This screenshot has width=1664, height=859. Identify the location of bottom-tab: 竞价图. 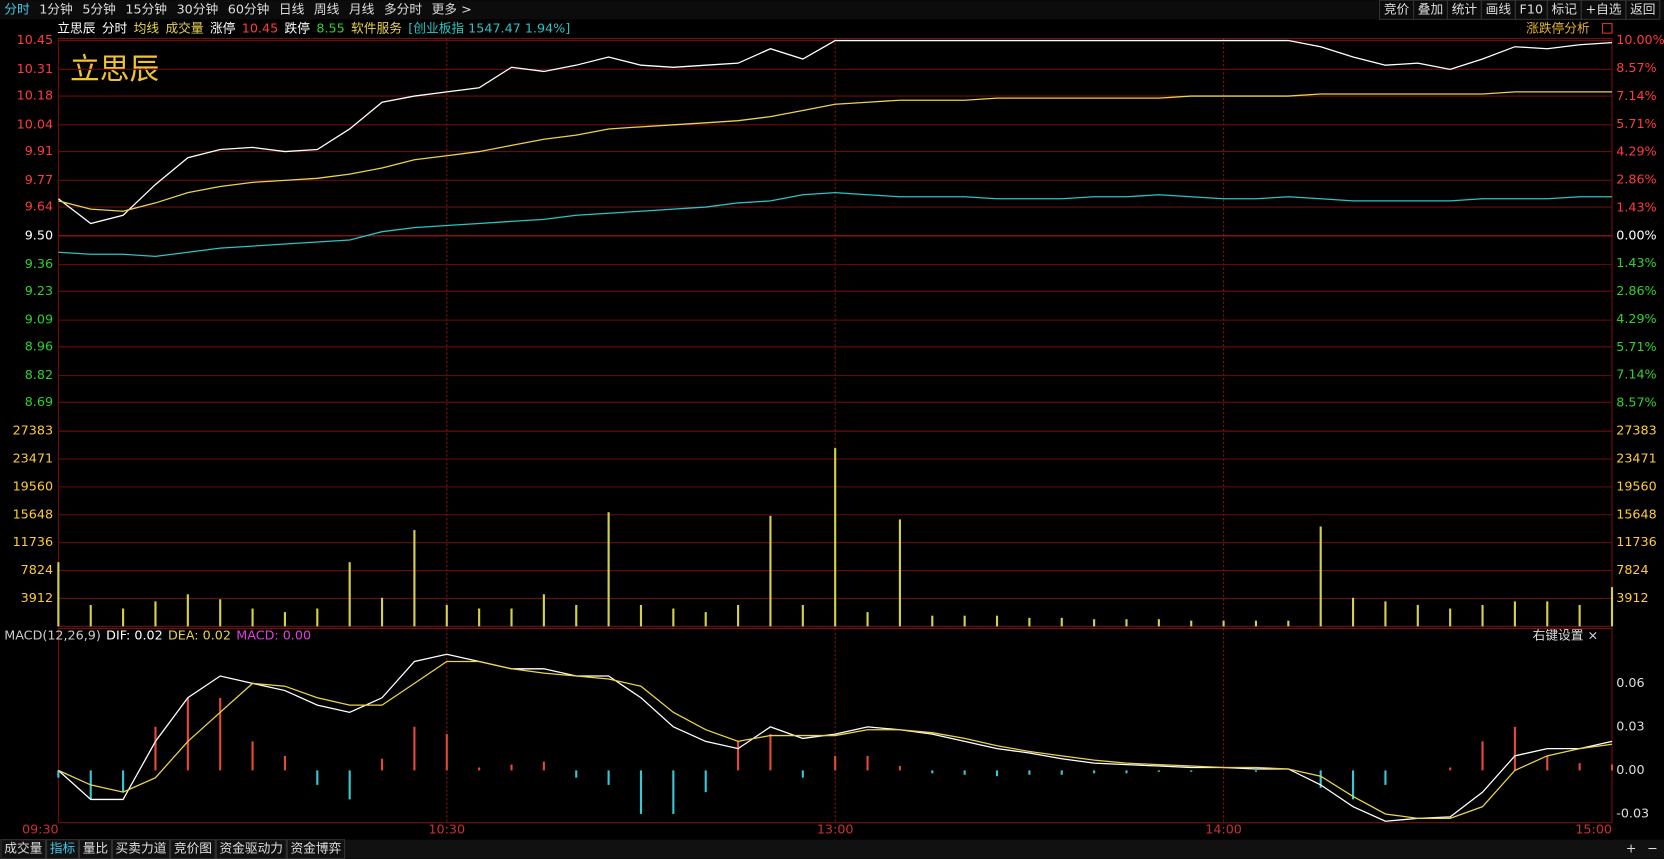
(193, 849).